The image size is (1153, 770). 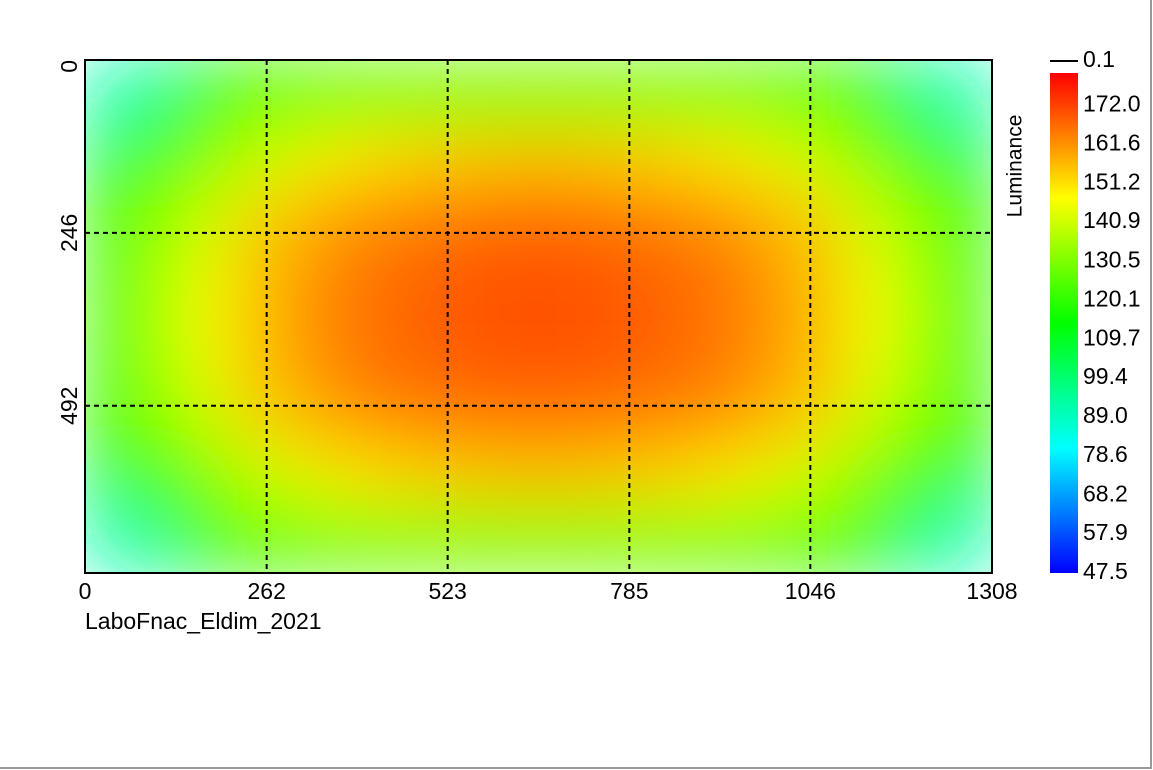 I want to click on colorbar-tick-label: 130.5, so click(x=1112, y=259).